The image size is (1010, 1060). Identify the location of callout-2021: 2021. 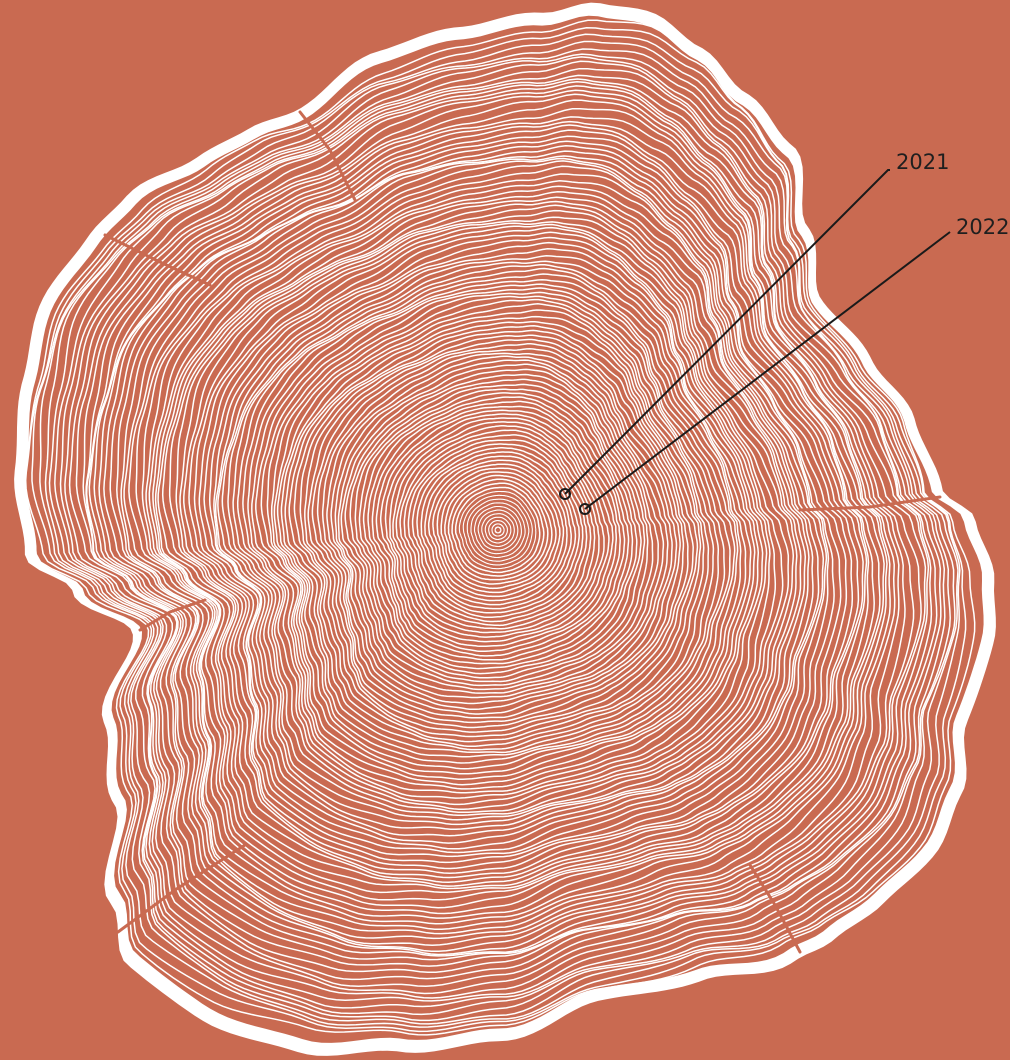
(754, 325).